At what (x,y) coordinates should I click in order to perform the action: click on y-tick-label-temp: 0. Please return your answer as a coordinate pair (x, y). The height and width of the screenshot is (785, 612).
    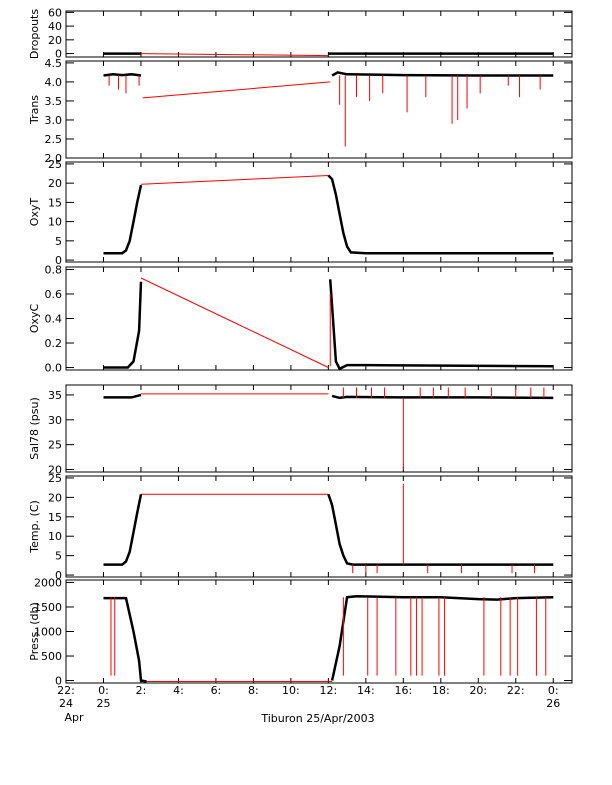
    Looking at the image, I should click on (58, 575).